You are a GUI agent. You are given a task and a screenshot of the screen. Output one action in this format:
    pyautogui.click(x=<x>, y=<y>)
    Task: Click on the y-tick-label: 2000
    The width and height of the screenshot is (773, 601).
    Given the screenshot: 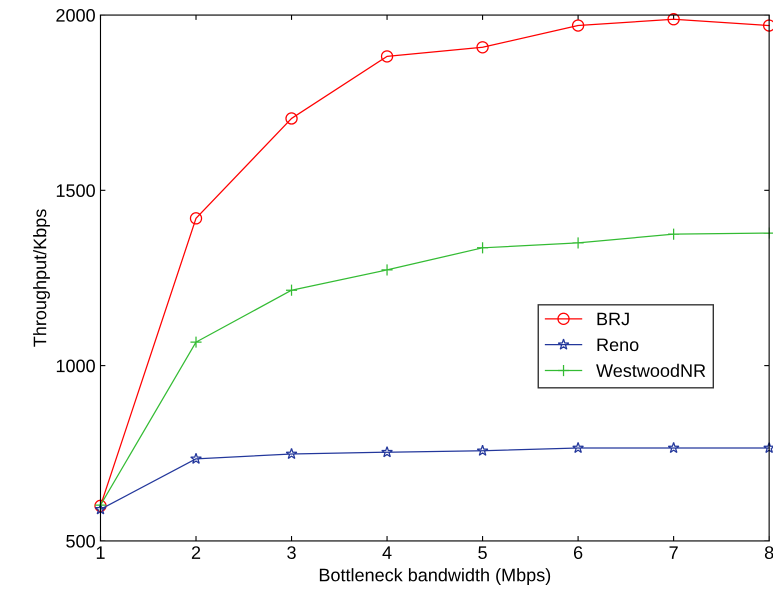 What is the action you would take?
    pyautogui.click(x=75, y=15)
    